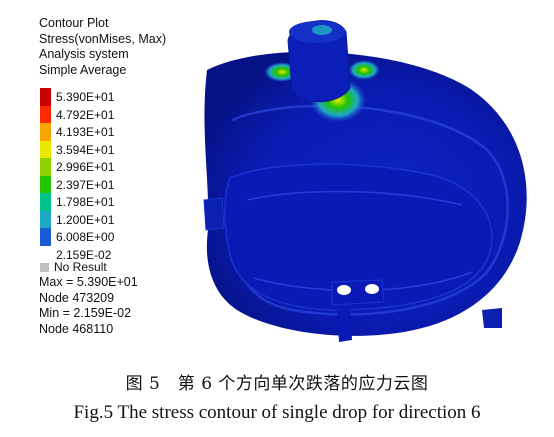 This screenshot has width=554, height=437. I want to click on top-boss-hotspot, so click(322, 30).